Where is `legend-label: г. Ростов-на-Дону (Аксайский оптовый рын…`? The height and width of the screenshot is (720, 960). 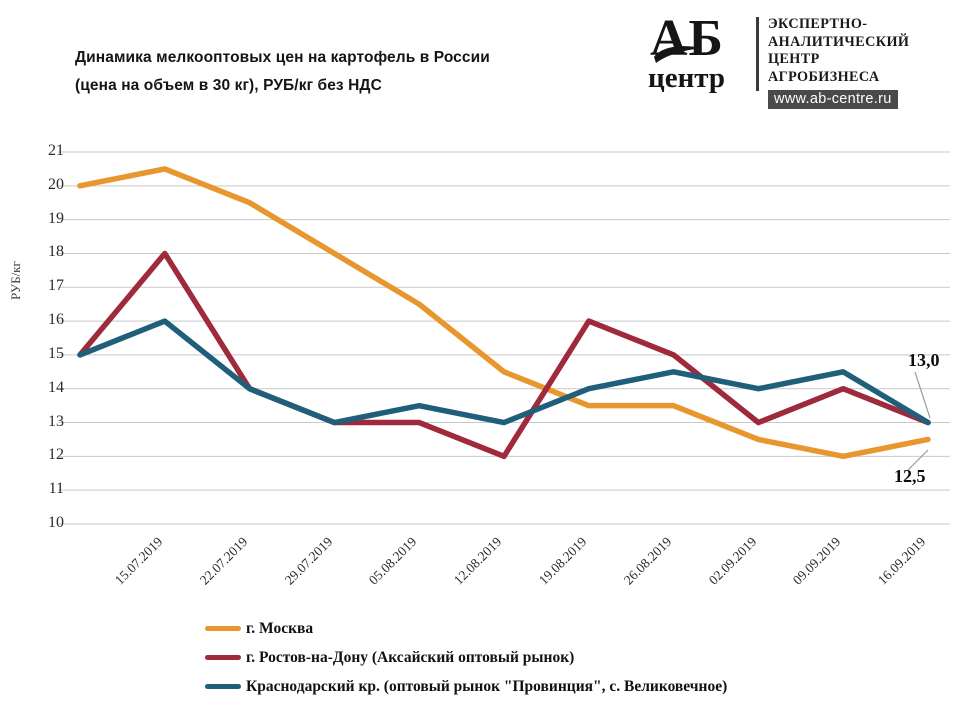
legend-label: г. Ростов-на-Дону (Аксайский оптовый рын… is located at coordinates (410, 657).